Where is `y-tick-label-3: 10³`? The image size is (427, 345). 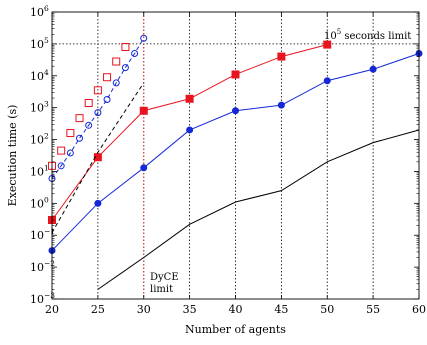 y-tick-label-3: 10³ is located at coordinates (39, 107).